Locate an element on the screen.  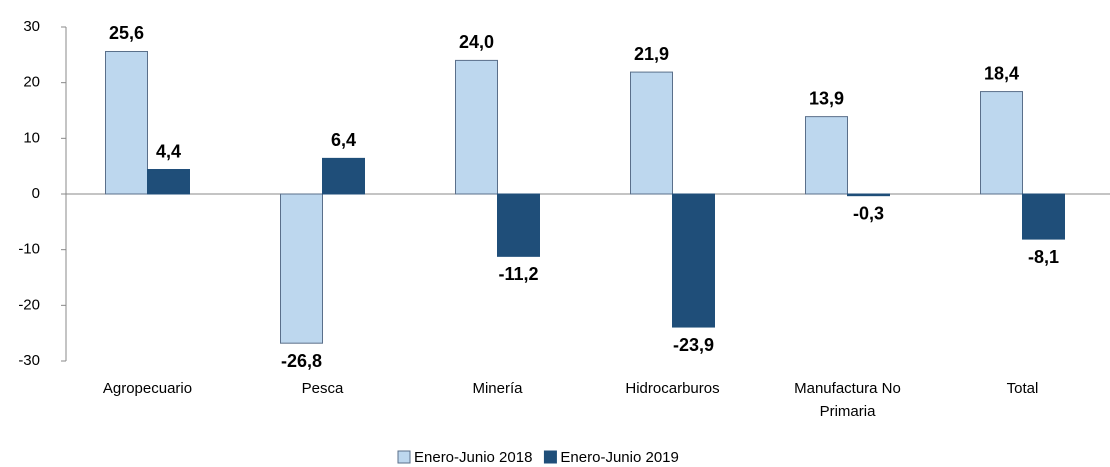
legend-label: Enero-Junio 2019 is located at coordinates (619, 457).